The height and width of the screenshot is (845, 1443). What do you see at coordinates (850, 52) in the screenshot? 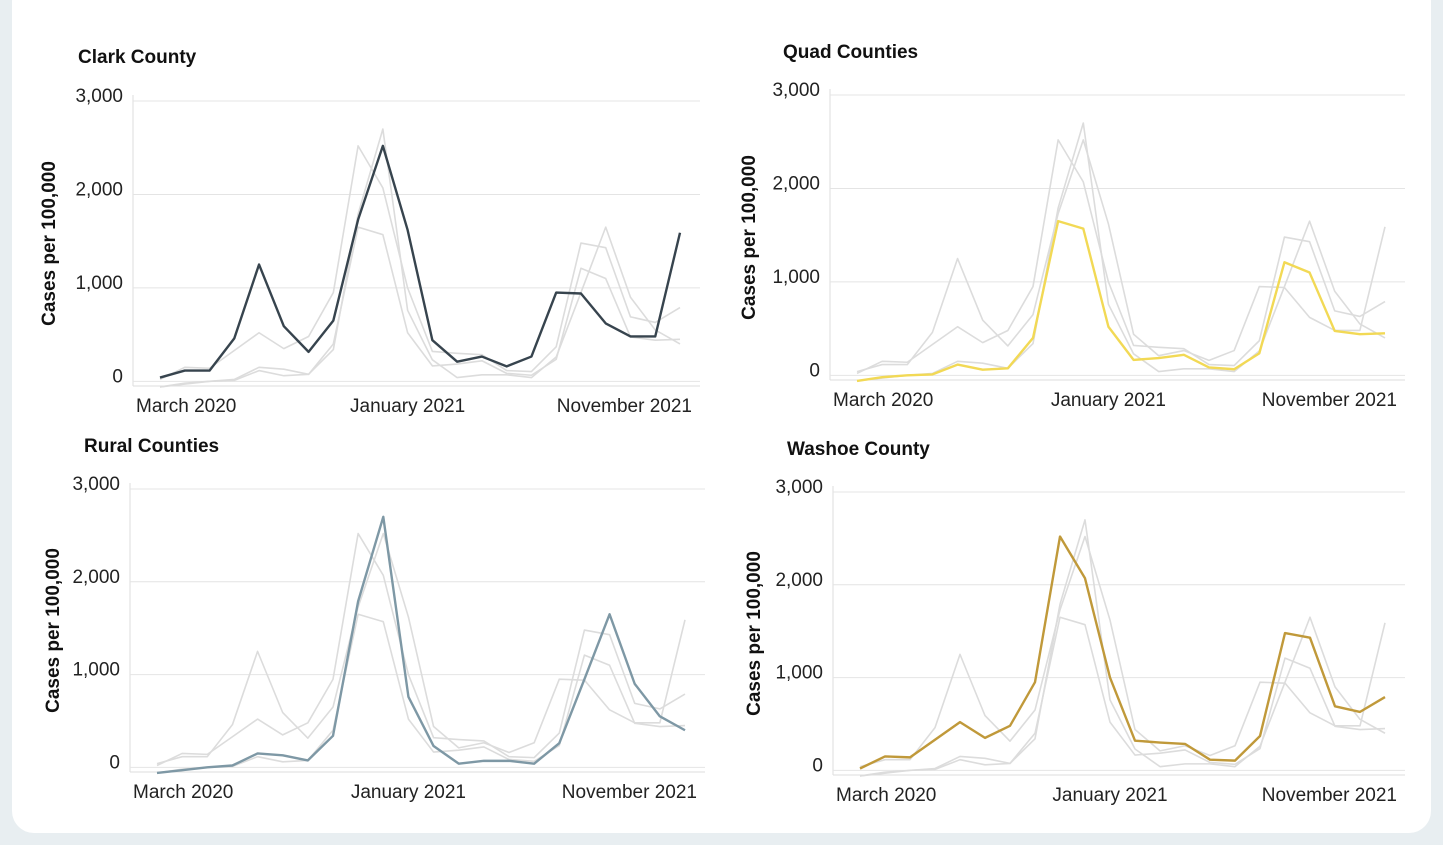
I see `panel-title: Quad Counties` at bounding box center [850, 52].